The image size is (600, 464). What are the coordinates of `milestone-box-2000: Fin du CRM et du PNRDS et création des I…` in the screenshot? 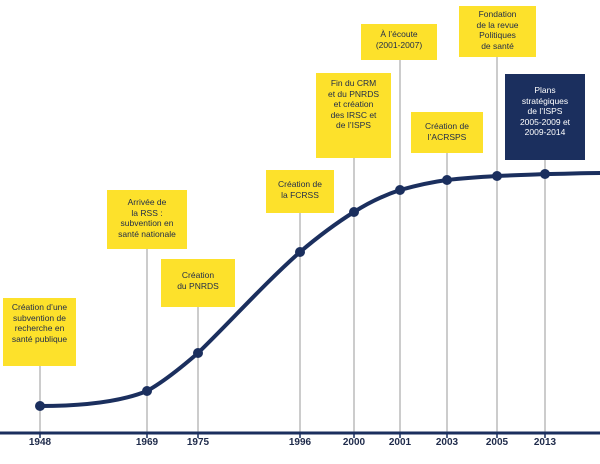 It's located at (353, 115).